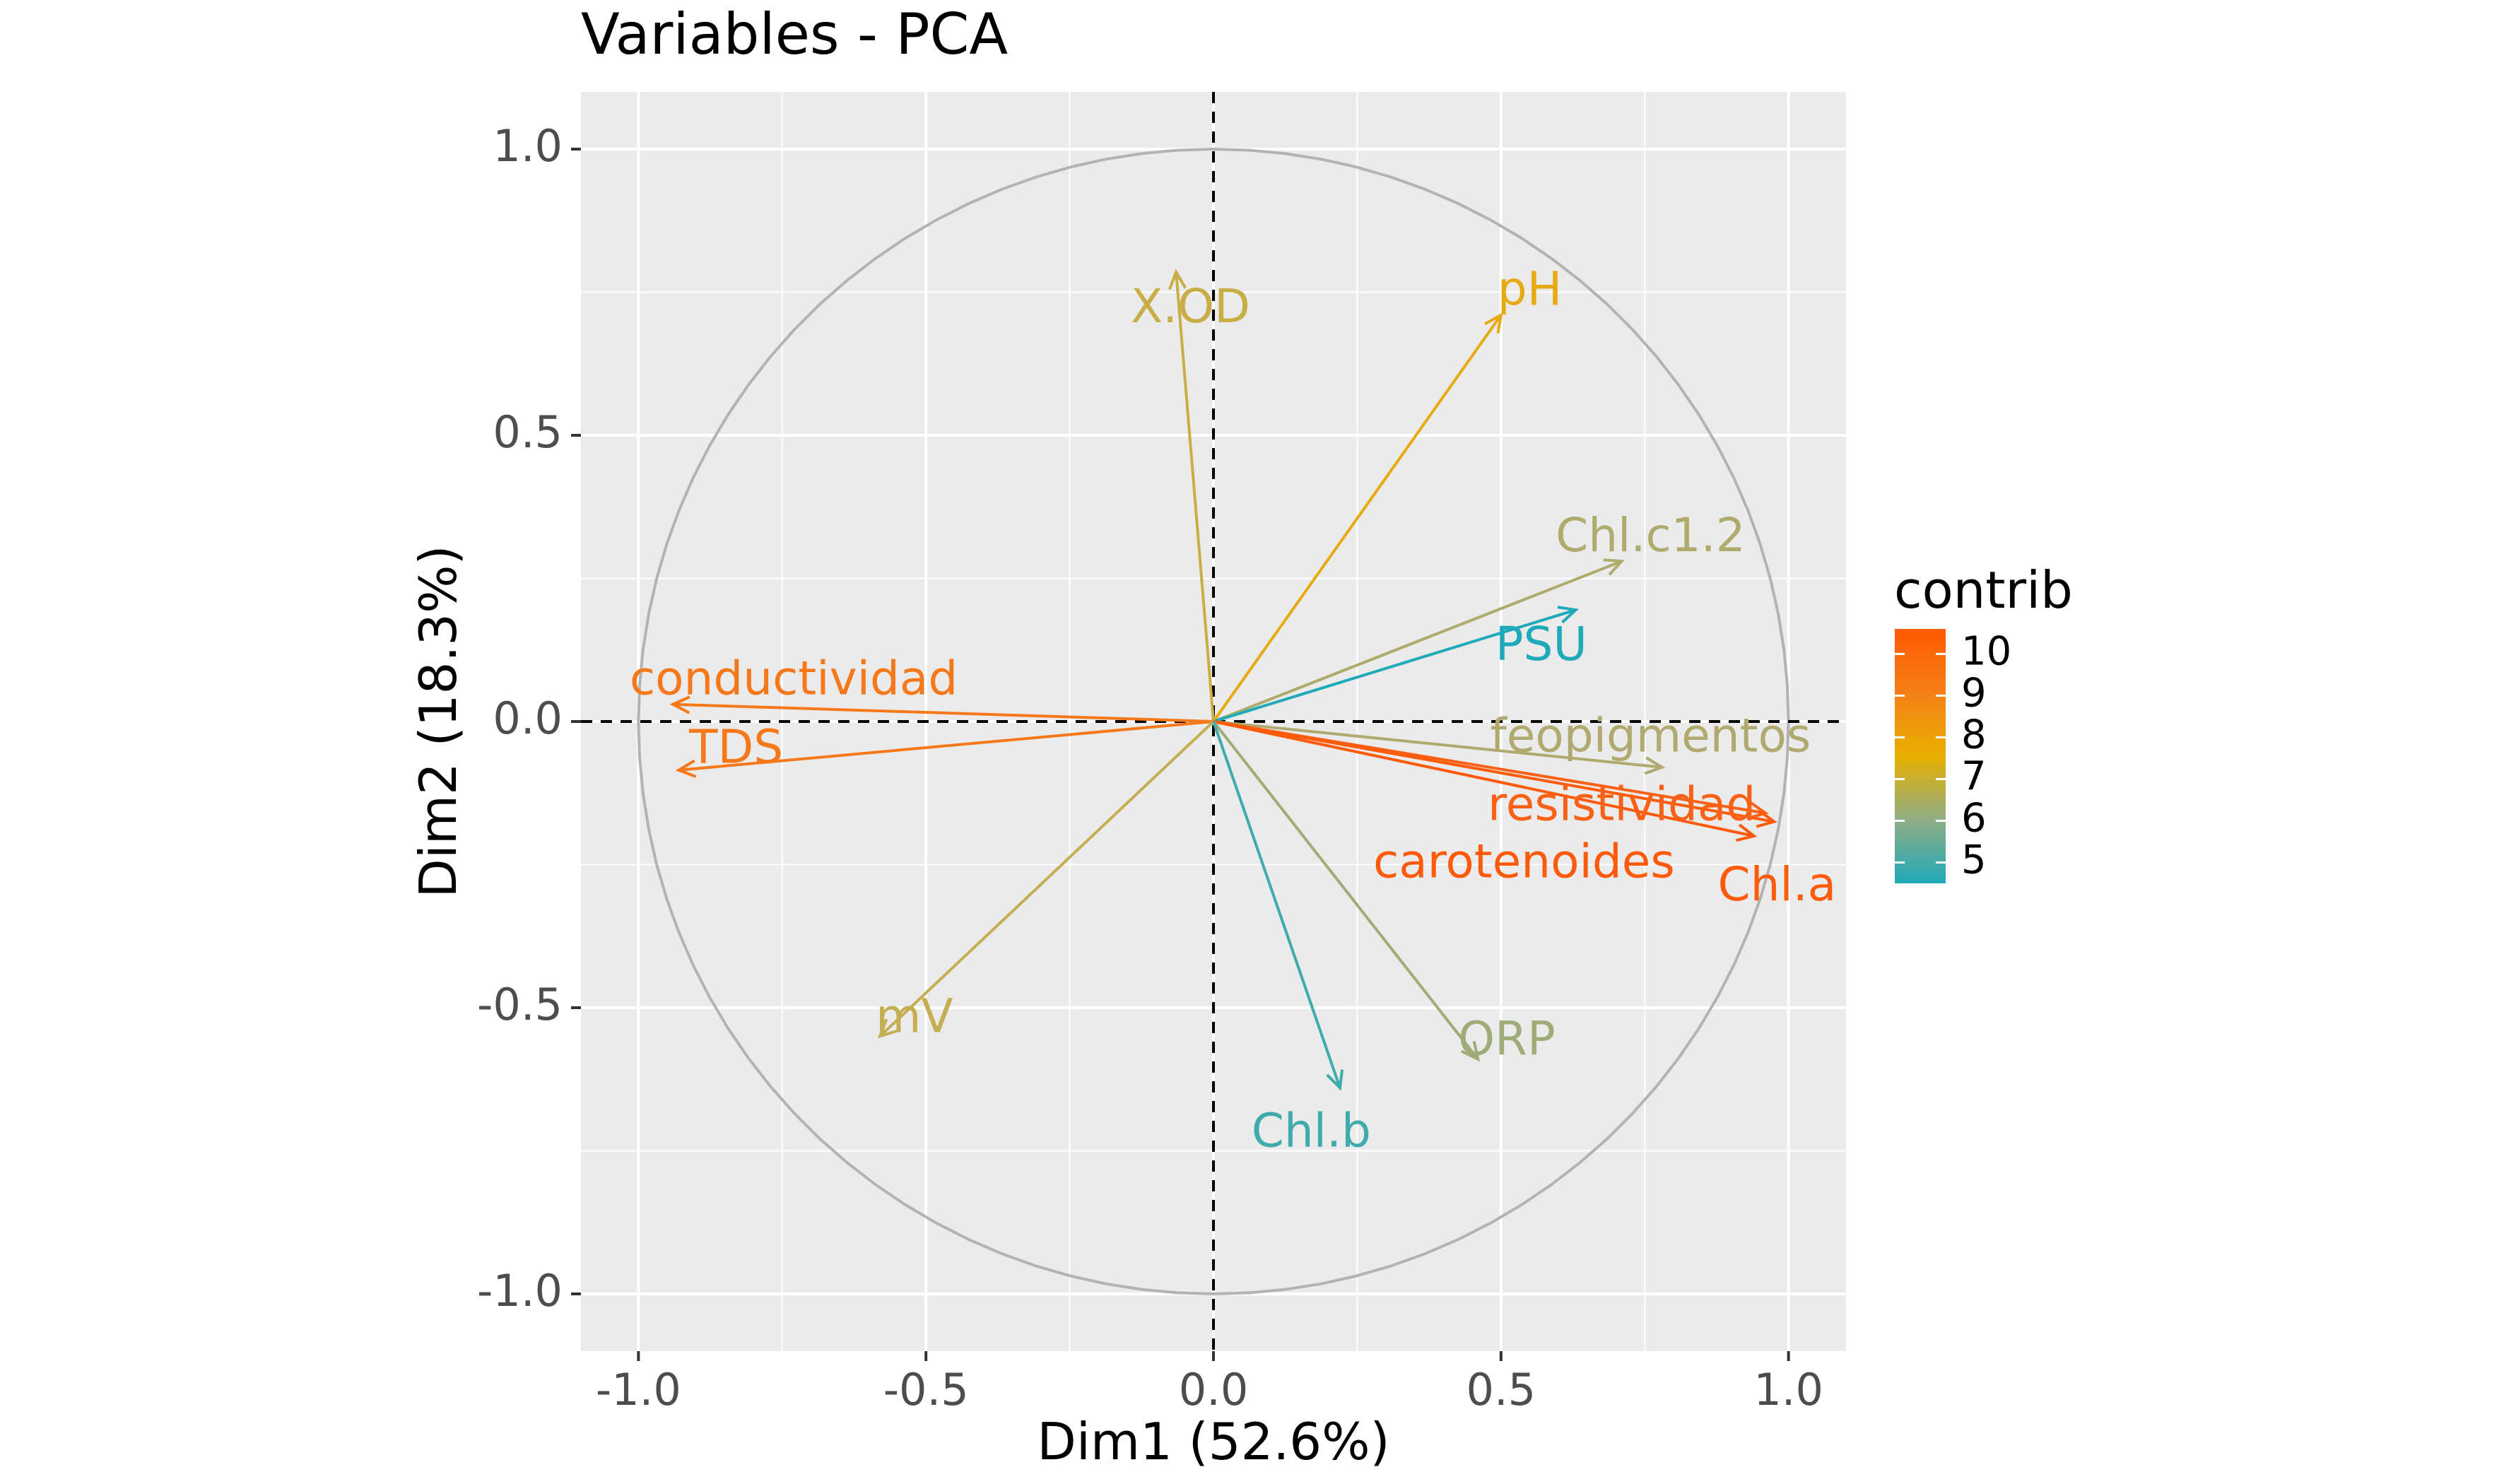 The height and width of the screenshot is (1484, 2504). Describe the element at coordinates (528, 432) in the screenshot. I see `y-tick-label: 0.5` at that location.